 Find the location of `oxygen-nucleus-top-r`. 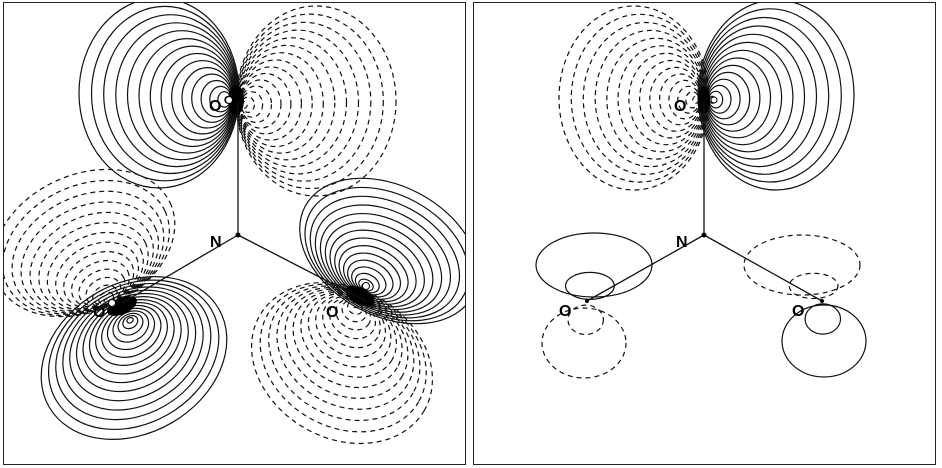

oxygen-nucleus-top-r is located at coordinates (714, 100).